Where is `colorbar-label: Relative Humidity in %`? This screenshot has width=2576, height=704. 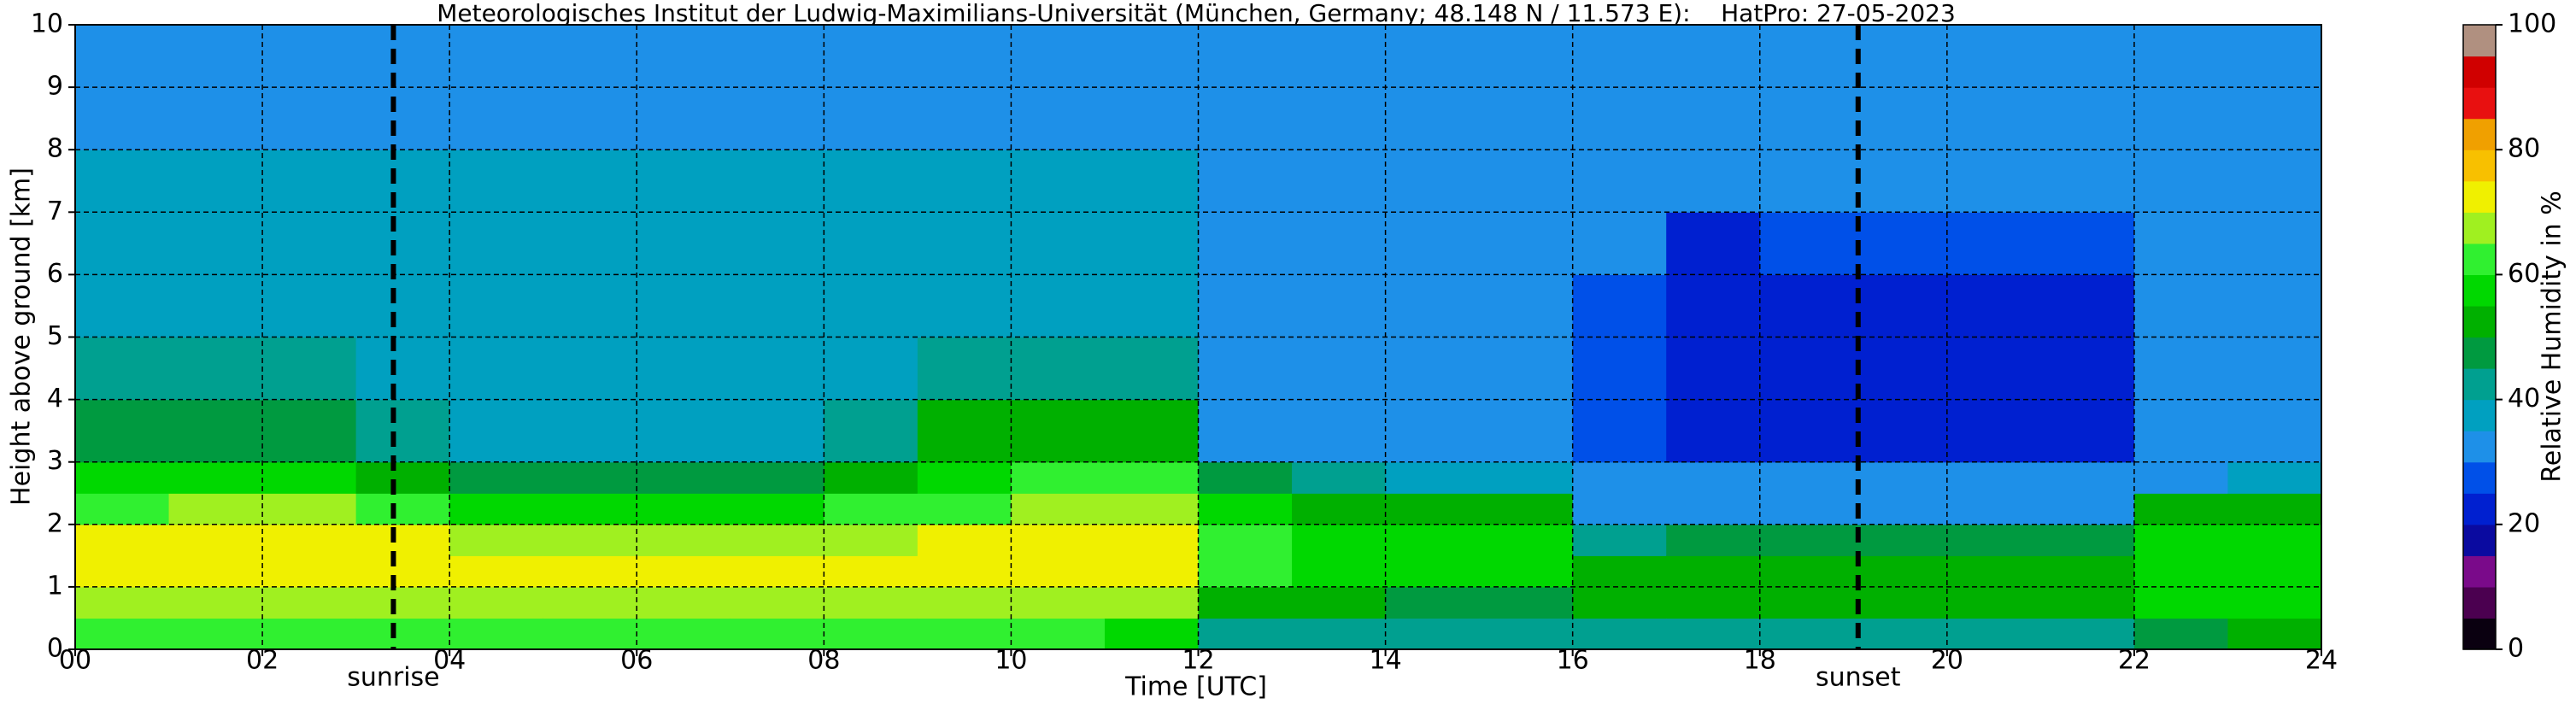 colorbar-label: Relative Humidity in % is located at coordinates (2552, 336).